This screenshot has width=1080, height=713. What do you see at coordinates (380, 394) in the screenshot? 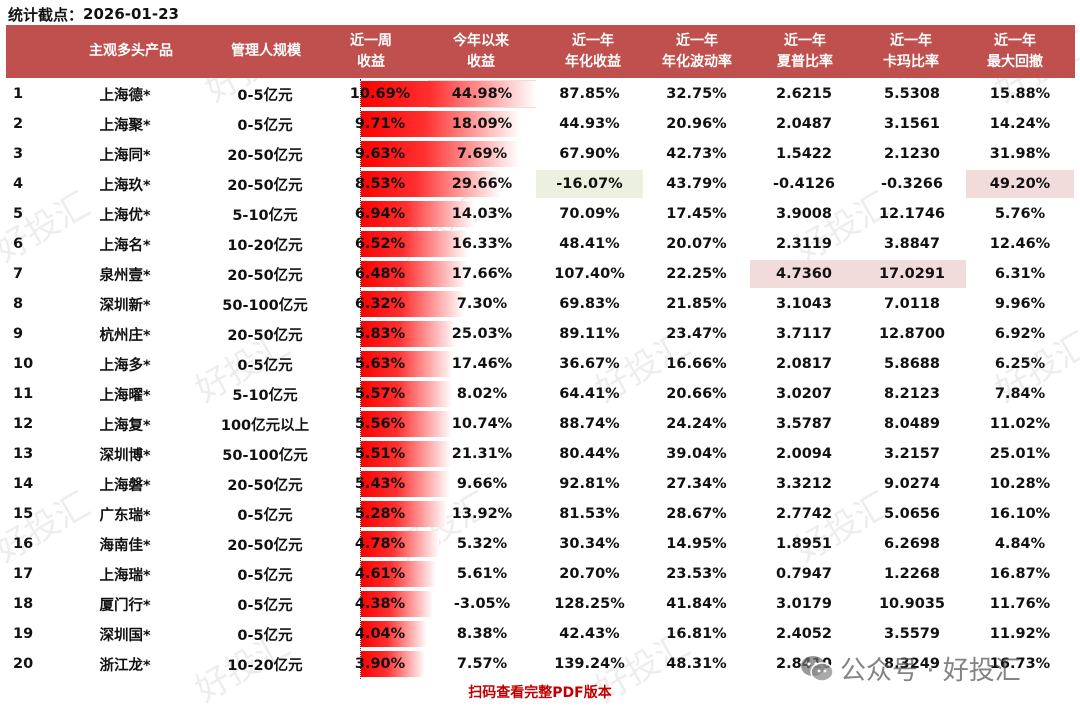
I see `week-return-cell: 5.57%` at bounding box center [380, 394].